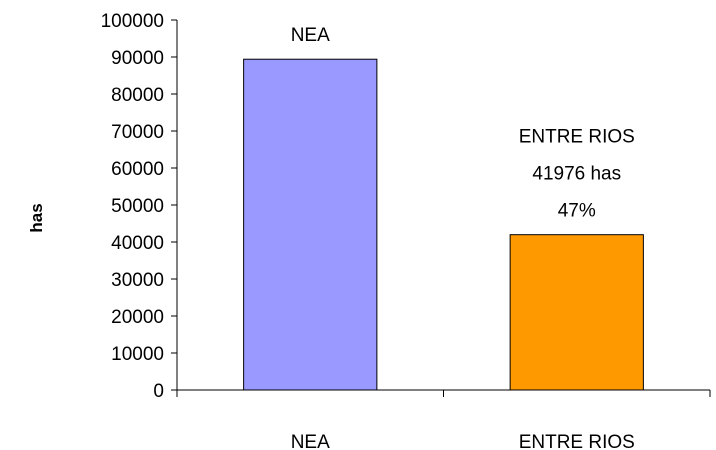 This screenshot has width=716, height=450. I want to click on y-tick-label: 0, so click(158, 391).